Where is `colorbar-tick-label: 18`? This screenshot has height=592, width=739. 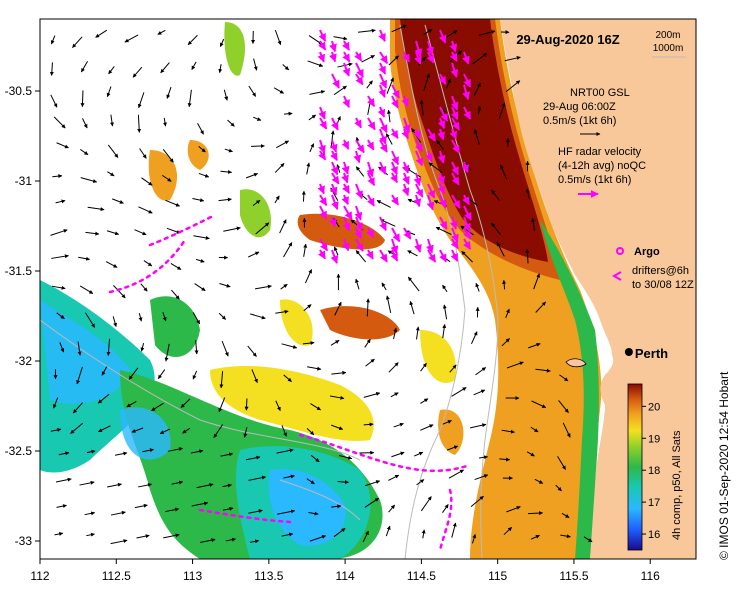 colorbar-tick-label: 18 is located at coordinates (654, 471).